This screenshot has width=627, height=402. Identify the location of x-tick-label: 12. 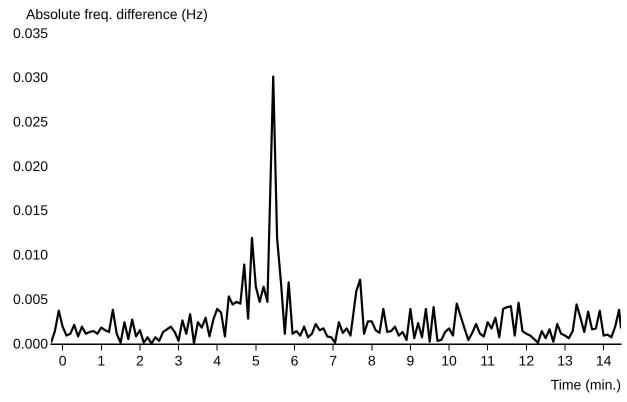
(526, 360).